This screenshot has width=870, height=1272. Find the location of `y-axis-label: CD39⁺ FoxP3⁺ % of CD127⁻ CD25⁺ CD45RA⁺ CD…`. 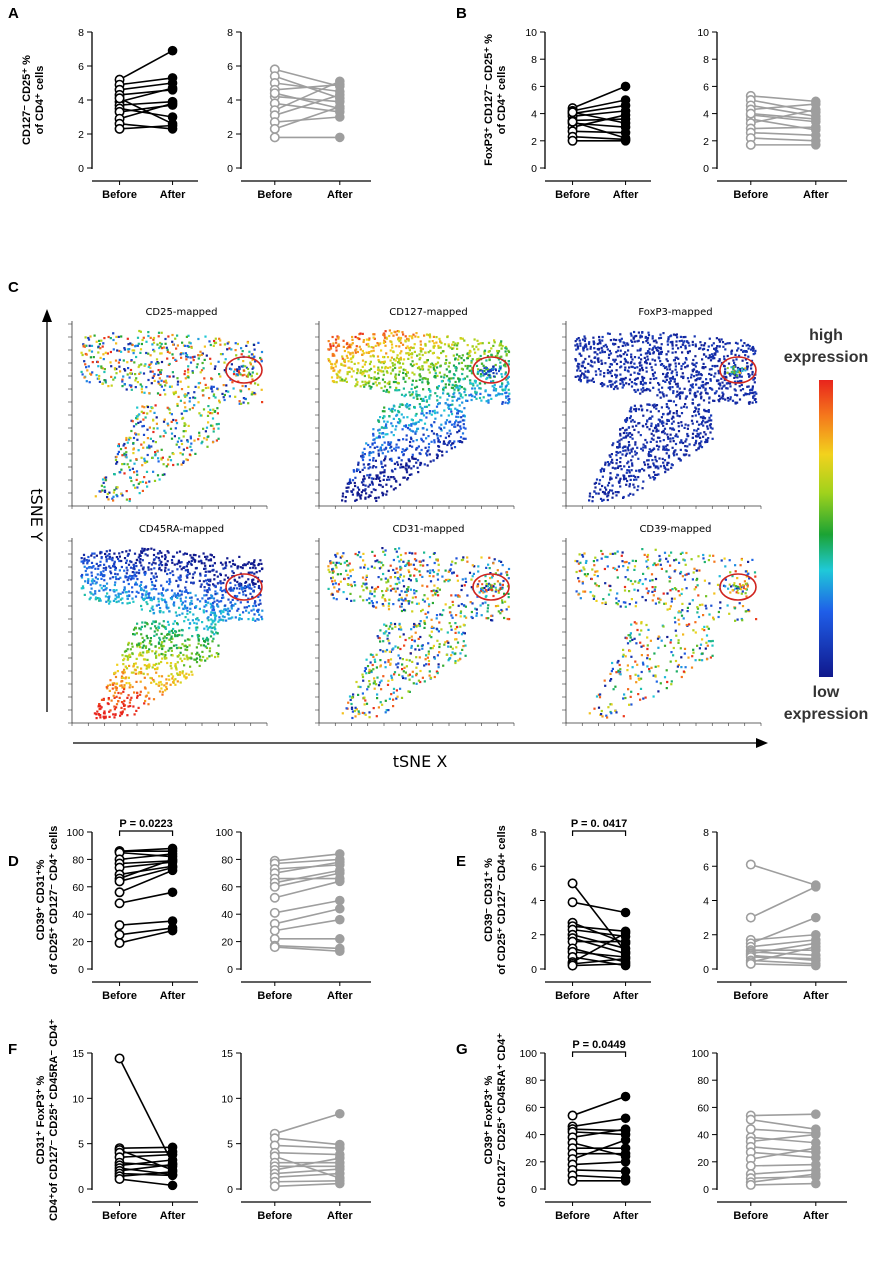

y-axis-label: CD39⁺ FoxP3⁺ % of CD127⁻ CD25⁺ CD45RA⁺ CD… is located at coordinates (495, 1120).